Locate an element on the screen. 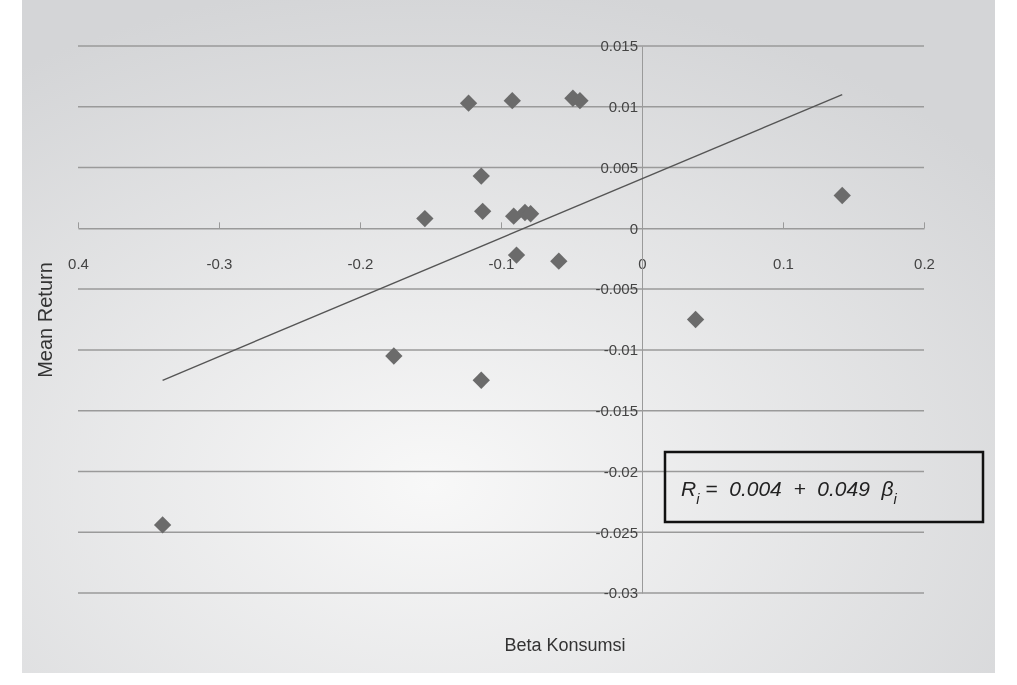 The height and width of the screenshot is (685, 1017). y-tick-label: -0.02 is located at coordinates (620, 471).